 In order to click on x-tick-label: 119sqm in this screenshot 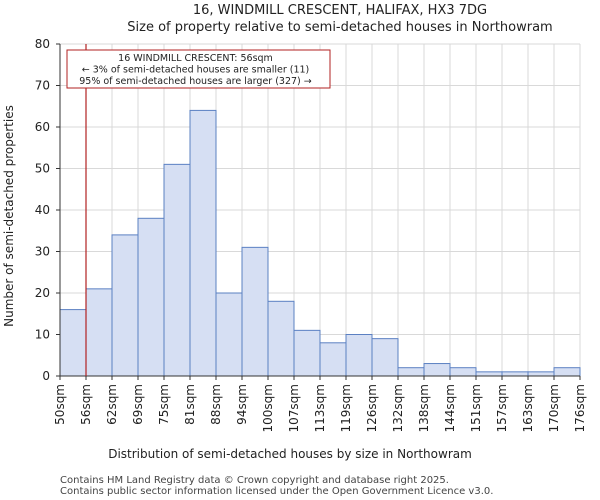, I will do `click(346, 408)`.